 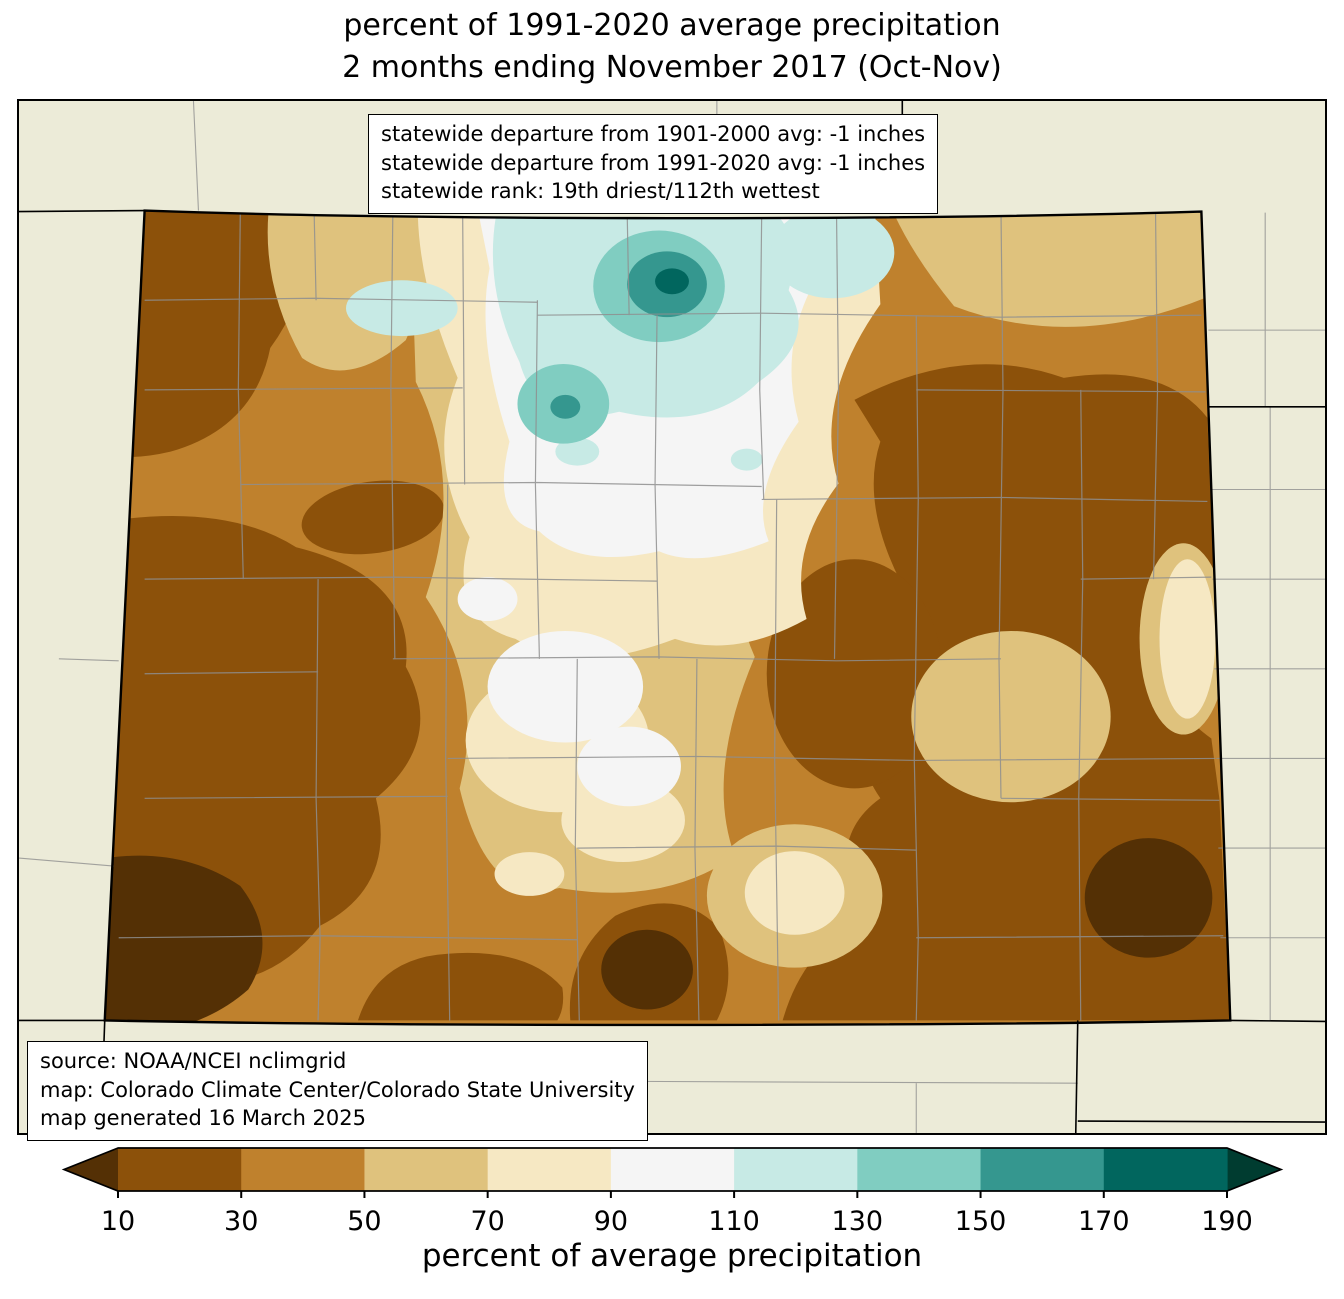 I want to click on colorbar-over-arrow, so click(x=1254, y=1169).